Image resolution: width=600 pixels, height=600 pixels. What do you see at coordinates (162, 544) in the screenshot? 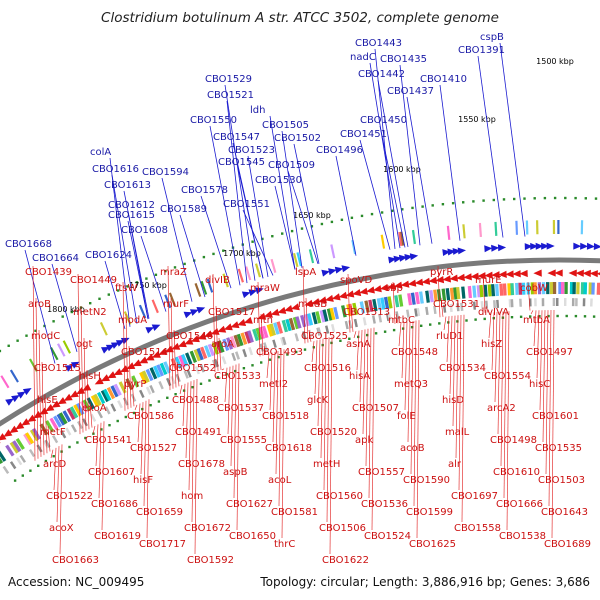
I see `reverse-gene-label: CBO1717` at bounding box center [162, 544].